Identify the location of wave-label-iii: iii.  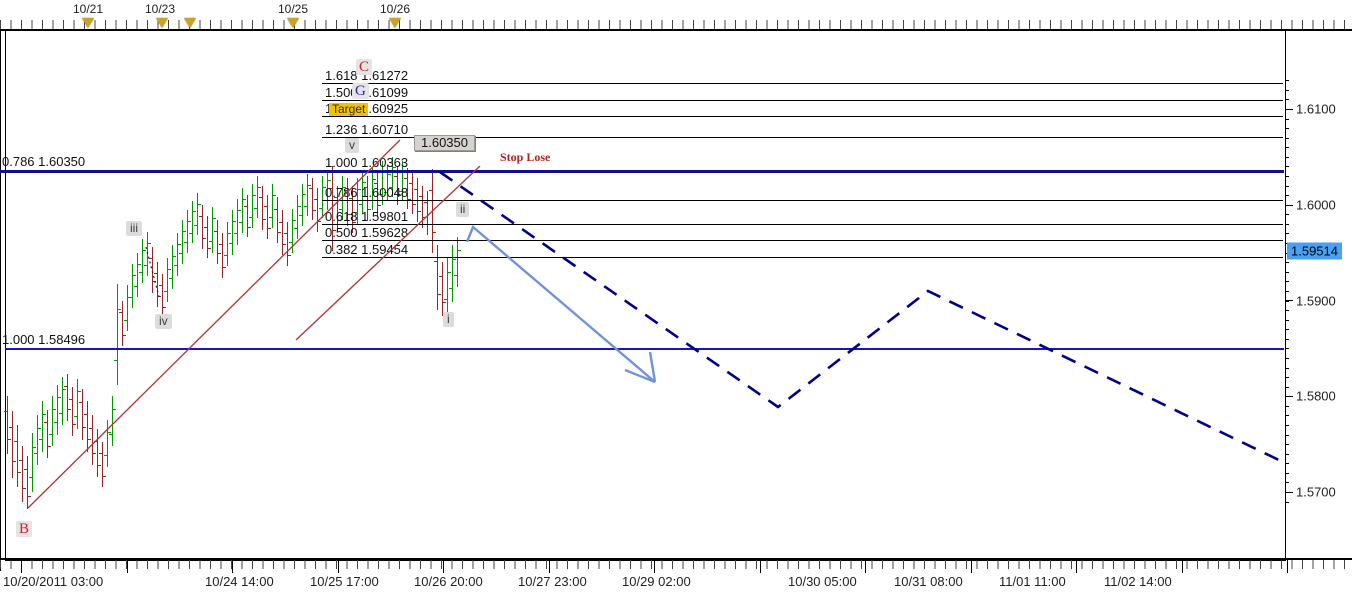
(134, 228).